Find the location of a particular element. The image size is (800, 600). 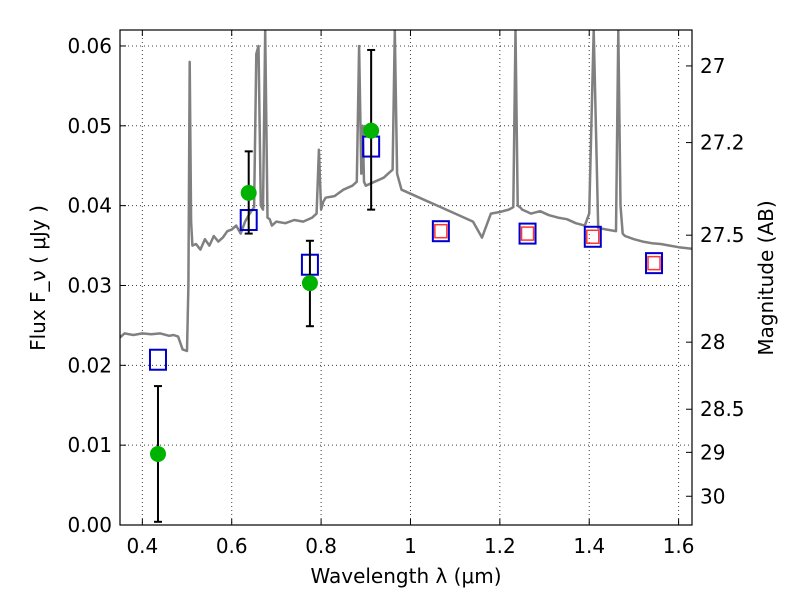

right-tick-label: 29 is located at coordinates (712, 452).